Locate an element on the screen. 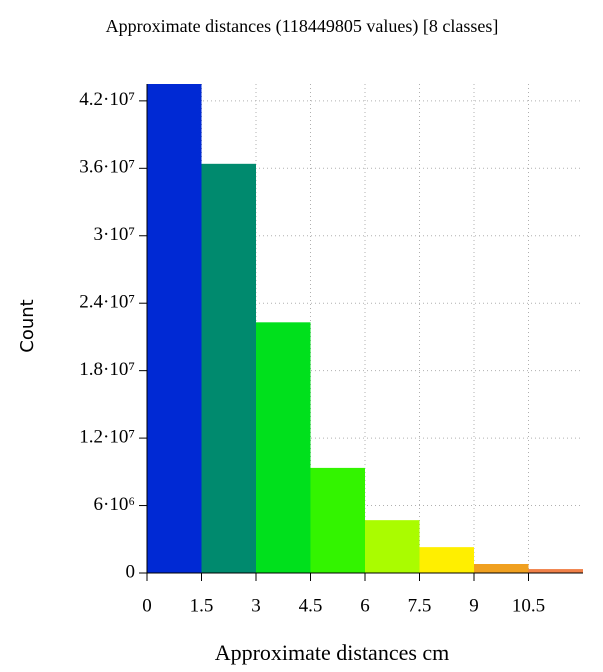  y-tick-label: 6·10⁶ is located at coordinates (114, 504).